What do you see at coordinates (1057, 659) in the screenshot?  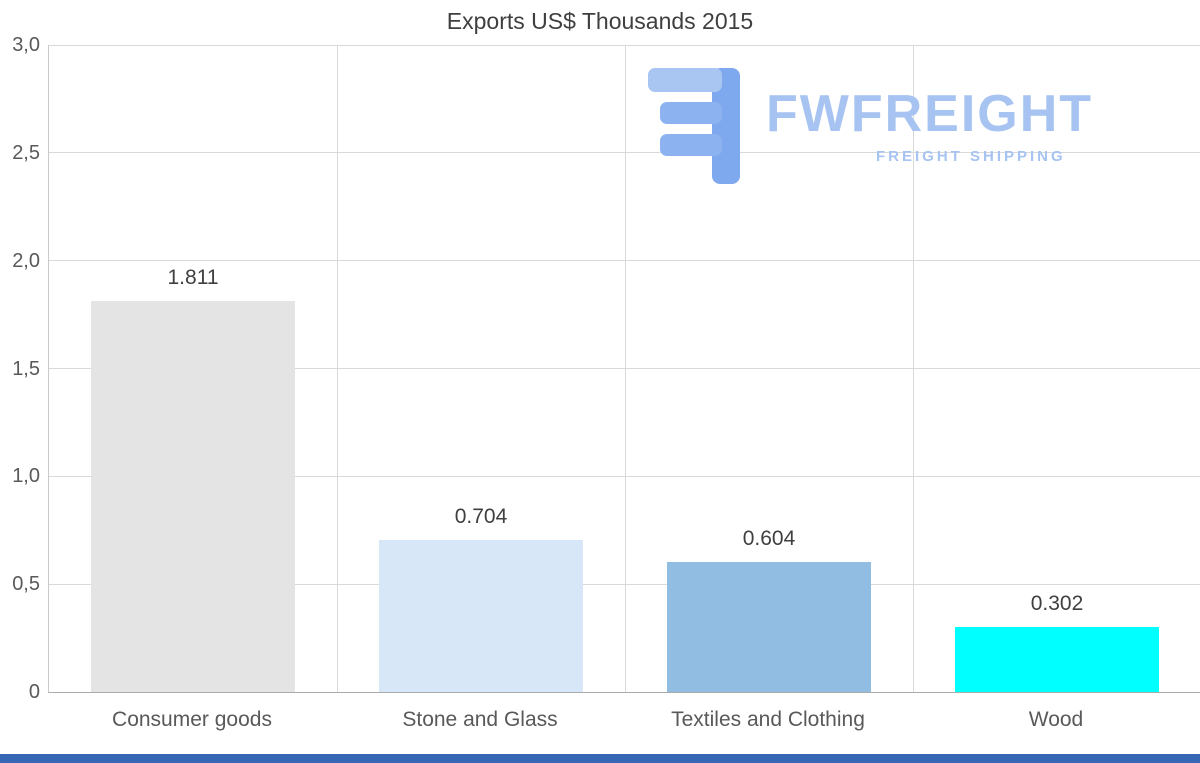 I see `bar-wood` at bounding box center [1057, 659].